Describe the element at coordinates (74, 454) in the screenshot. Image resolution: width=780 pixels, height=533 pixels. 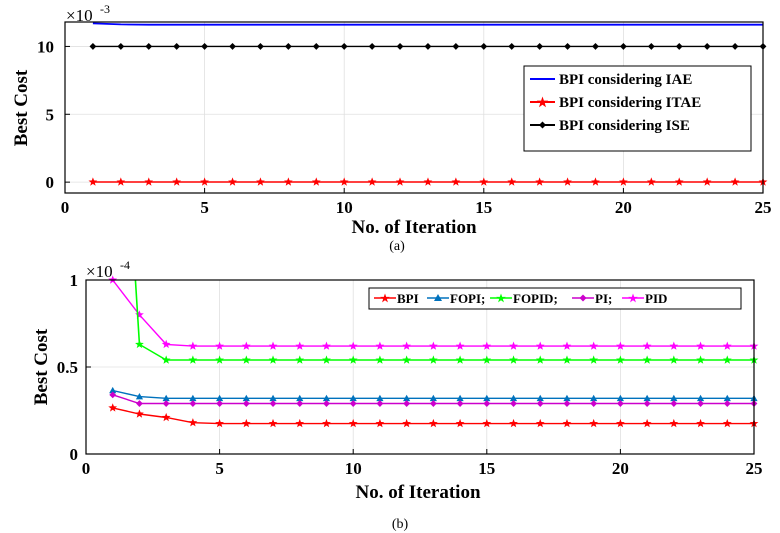
I see `chart-b-ytick-label: 0` at that location.